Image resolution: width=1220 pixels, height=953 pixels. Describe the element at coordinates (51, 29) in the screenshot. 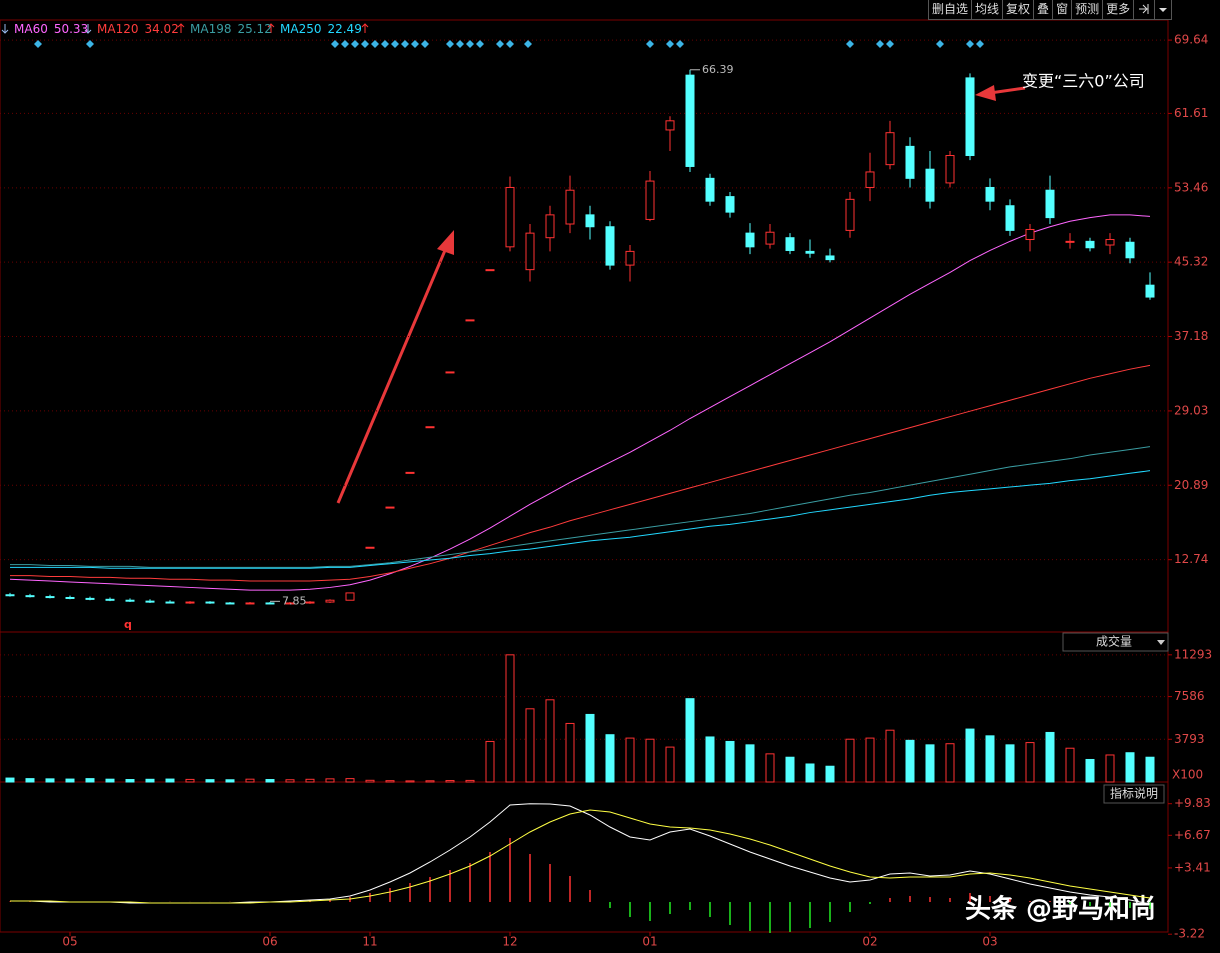

I see `legend-entry: MA60 50.33` at that location.